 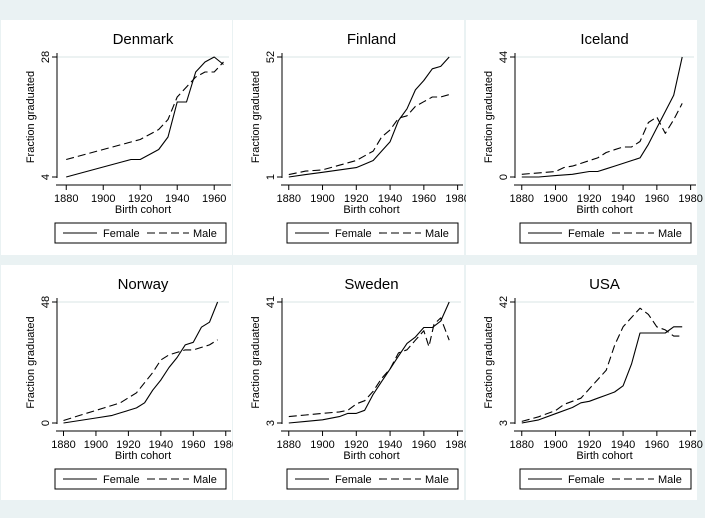 What do you see at coordinates (143, 284) in the screenshot?
I see `panel-title: Norway` at bounding box center [143, 284].